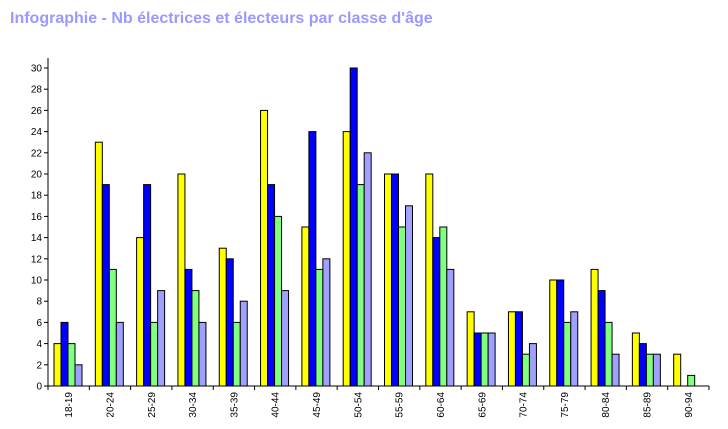 The height and width of the screenshot is (429, 728). I want to click on y-tick-label: 8, so click(39, 302).